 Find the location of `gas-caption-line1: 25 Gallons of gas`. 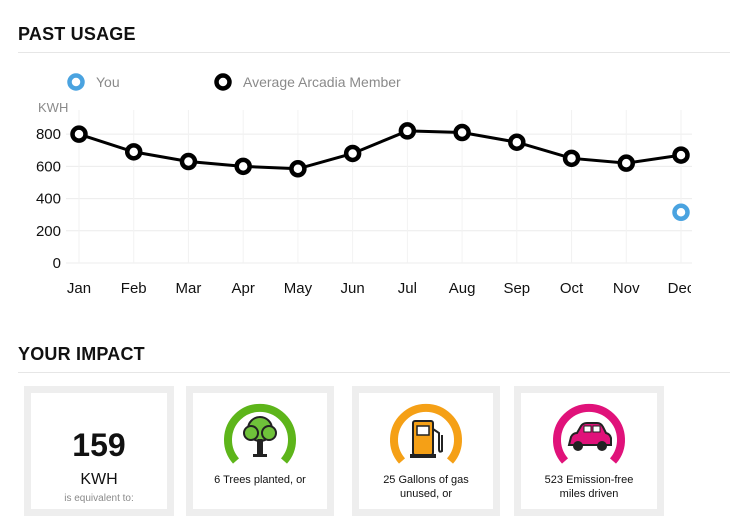

gas-caption-line1: 25 Gallons of gas is located at coordinates (426, 480).